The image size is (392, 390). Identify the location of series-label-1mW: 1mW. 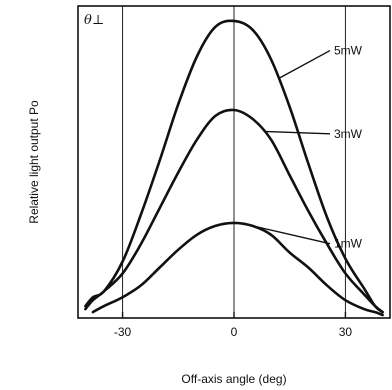
(348, 244).